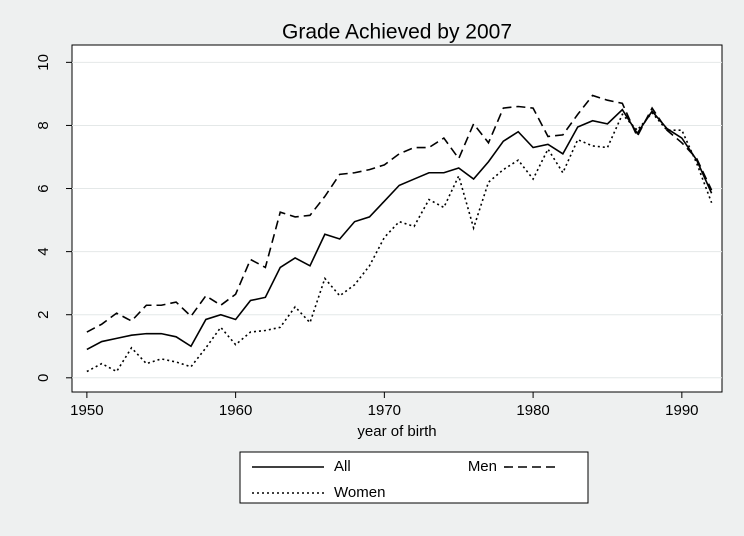 The height and width of the screenshot is (536, 744). I want to click on chart-title: Grade Achieved by 2007, so click(397, 32).